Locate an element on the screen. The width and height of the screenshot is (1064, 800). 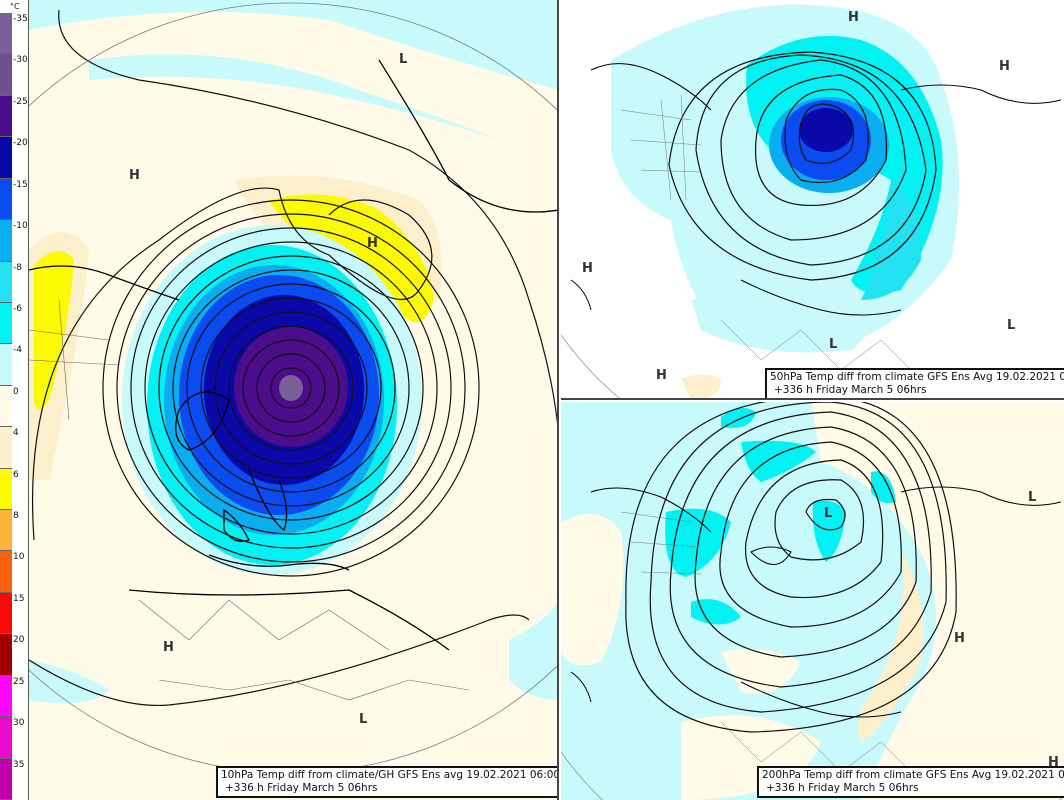
legend-tick-label: -4 is located at coordinates (17, 350).